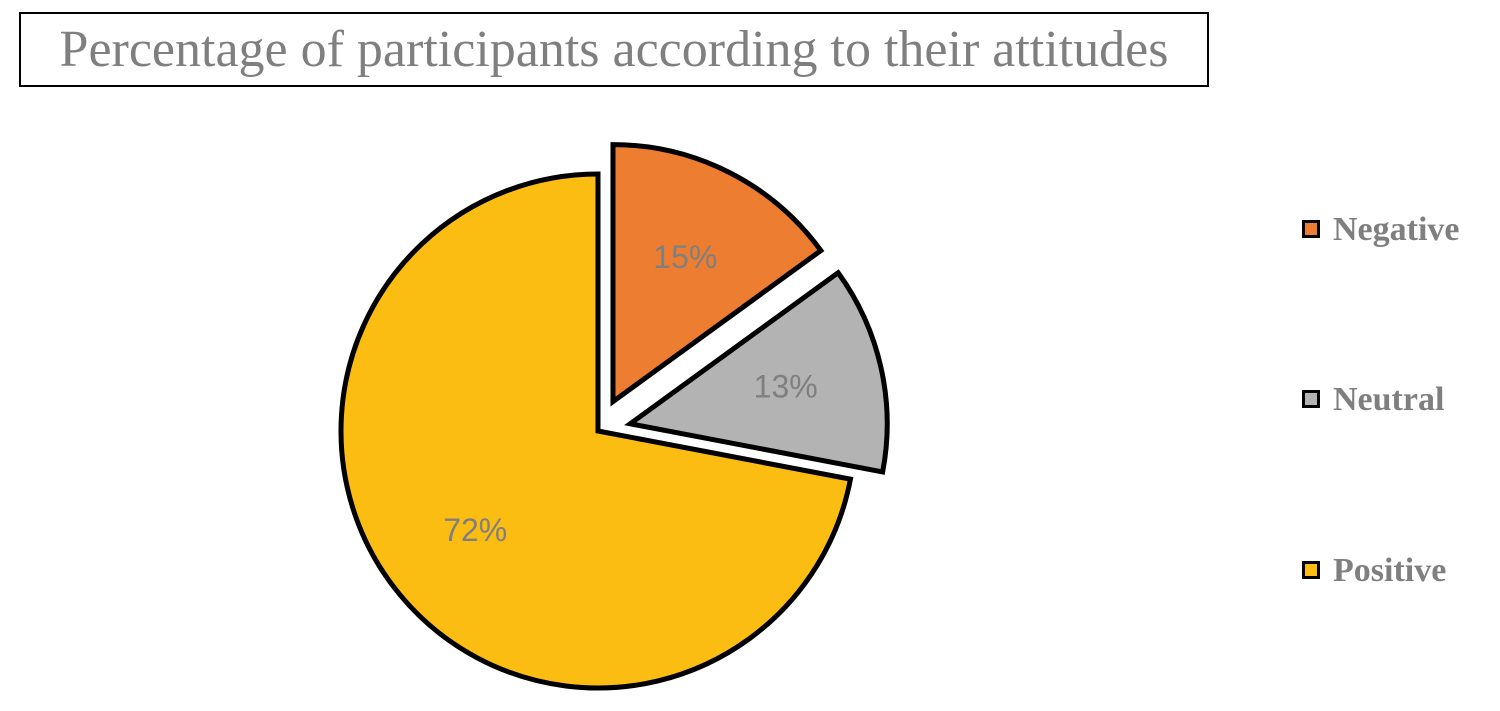  What do you see at coordinates (1396, 229) in the screenshot?
I see `legend-label-negative: Negative` at bounding box center [1396, 229].